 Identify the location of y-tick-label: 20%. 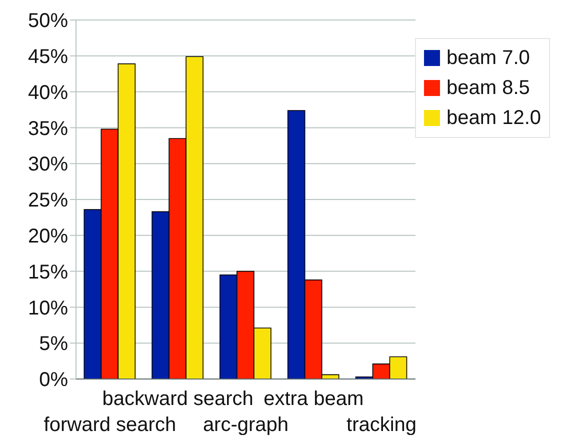
(48, 237).